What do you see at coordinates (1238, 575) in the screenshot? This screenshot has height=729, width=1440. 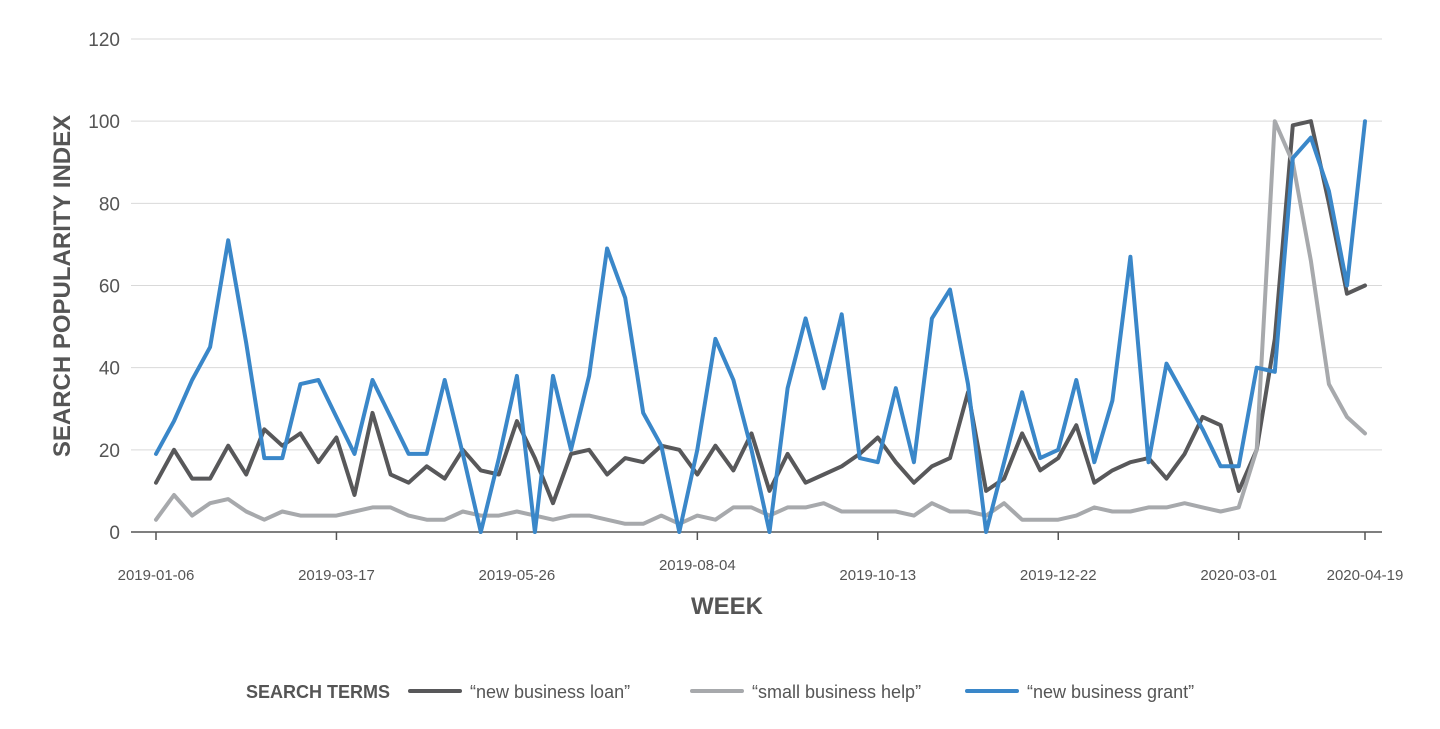 I see `x-tick-label: 2020-03-01` at bounding box center [1238, 575].